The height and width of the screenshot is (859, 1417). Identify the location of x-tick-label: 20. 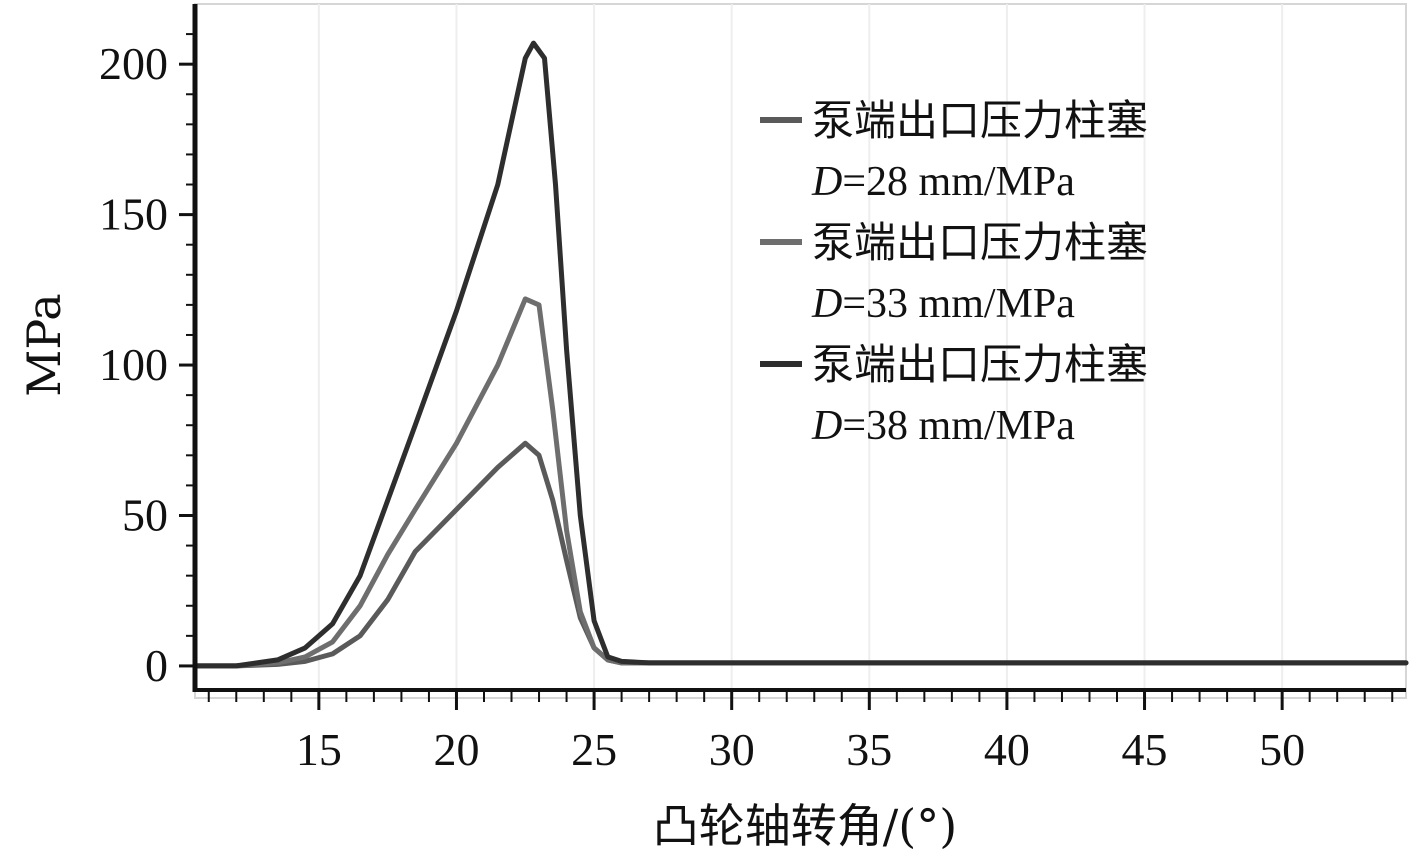
(456, 749).